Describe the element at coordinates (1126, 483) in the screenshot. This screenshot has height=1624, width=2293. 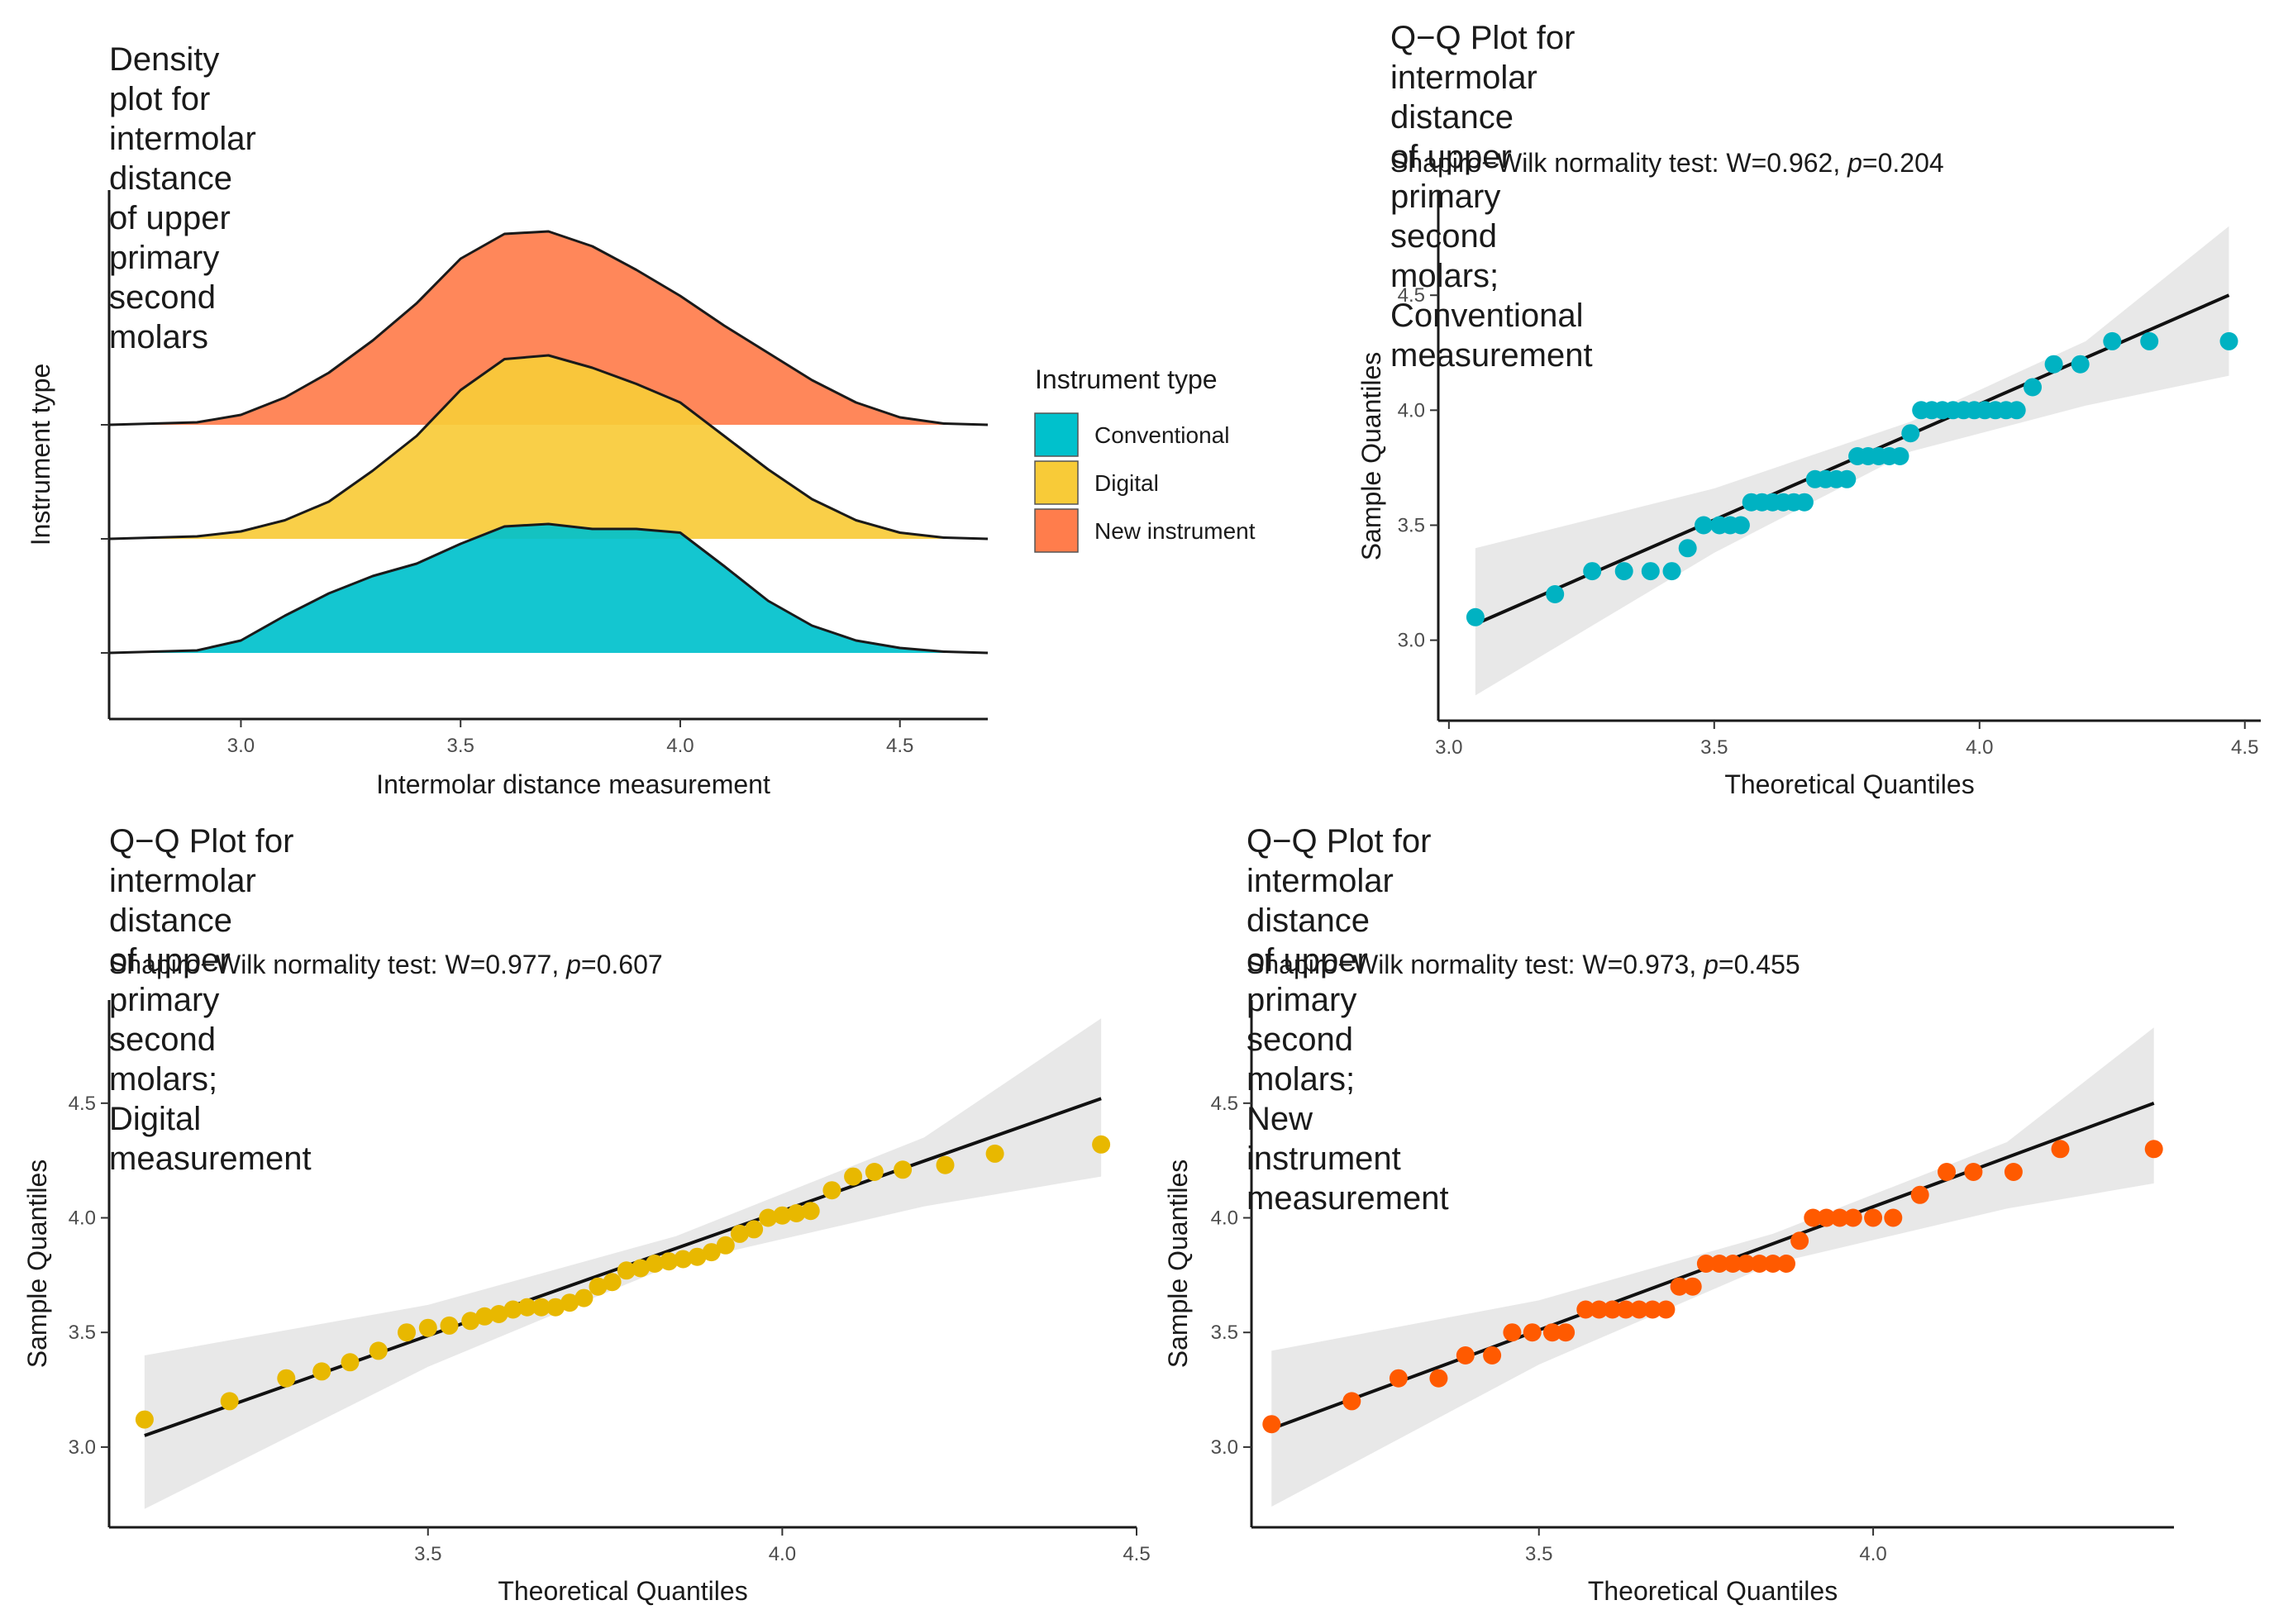
I see `legend-label-1: Digital` at that location.